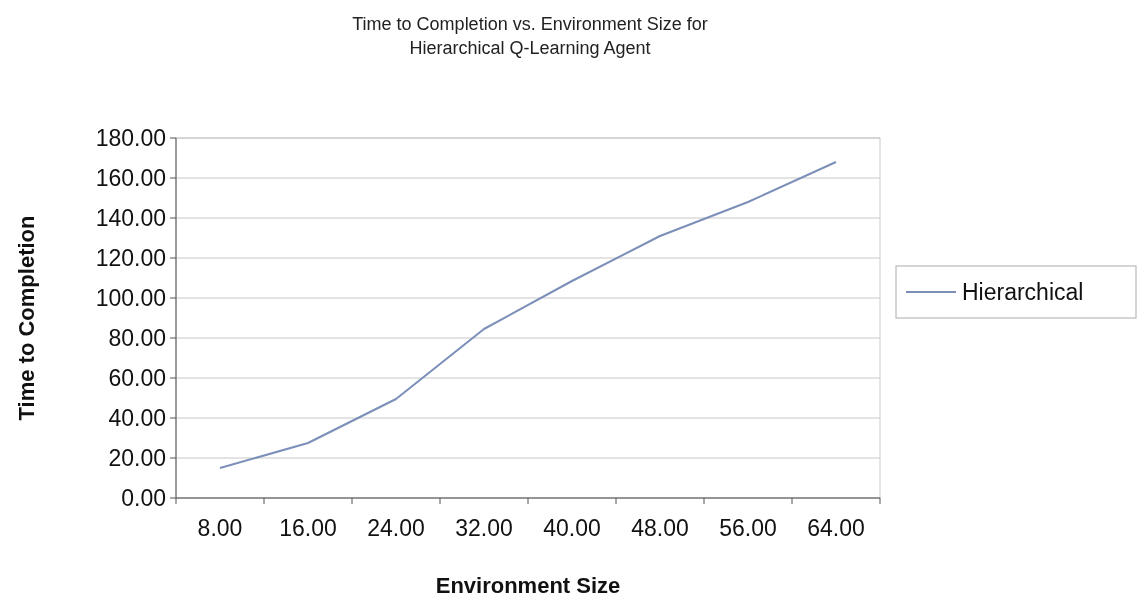  Describe the element at coordinates (396, 528) in the screenshot. I see `x-tick-label: 24.00` at that location.